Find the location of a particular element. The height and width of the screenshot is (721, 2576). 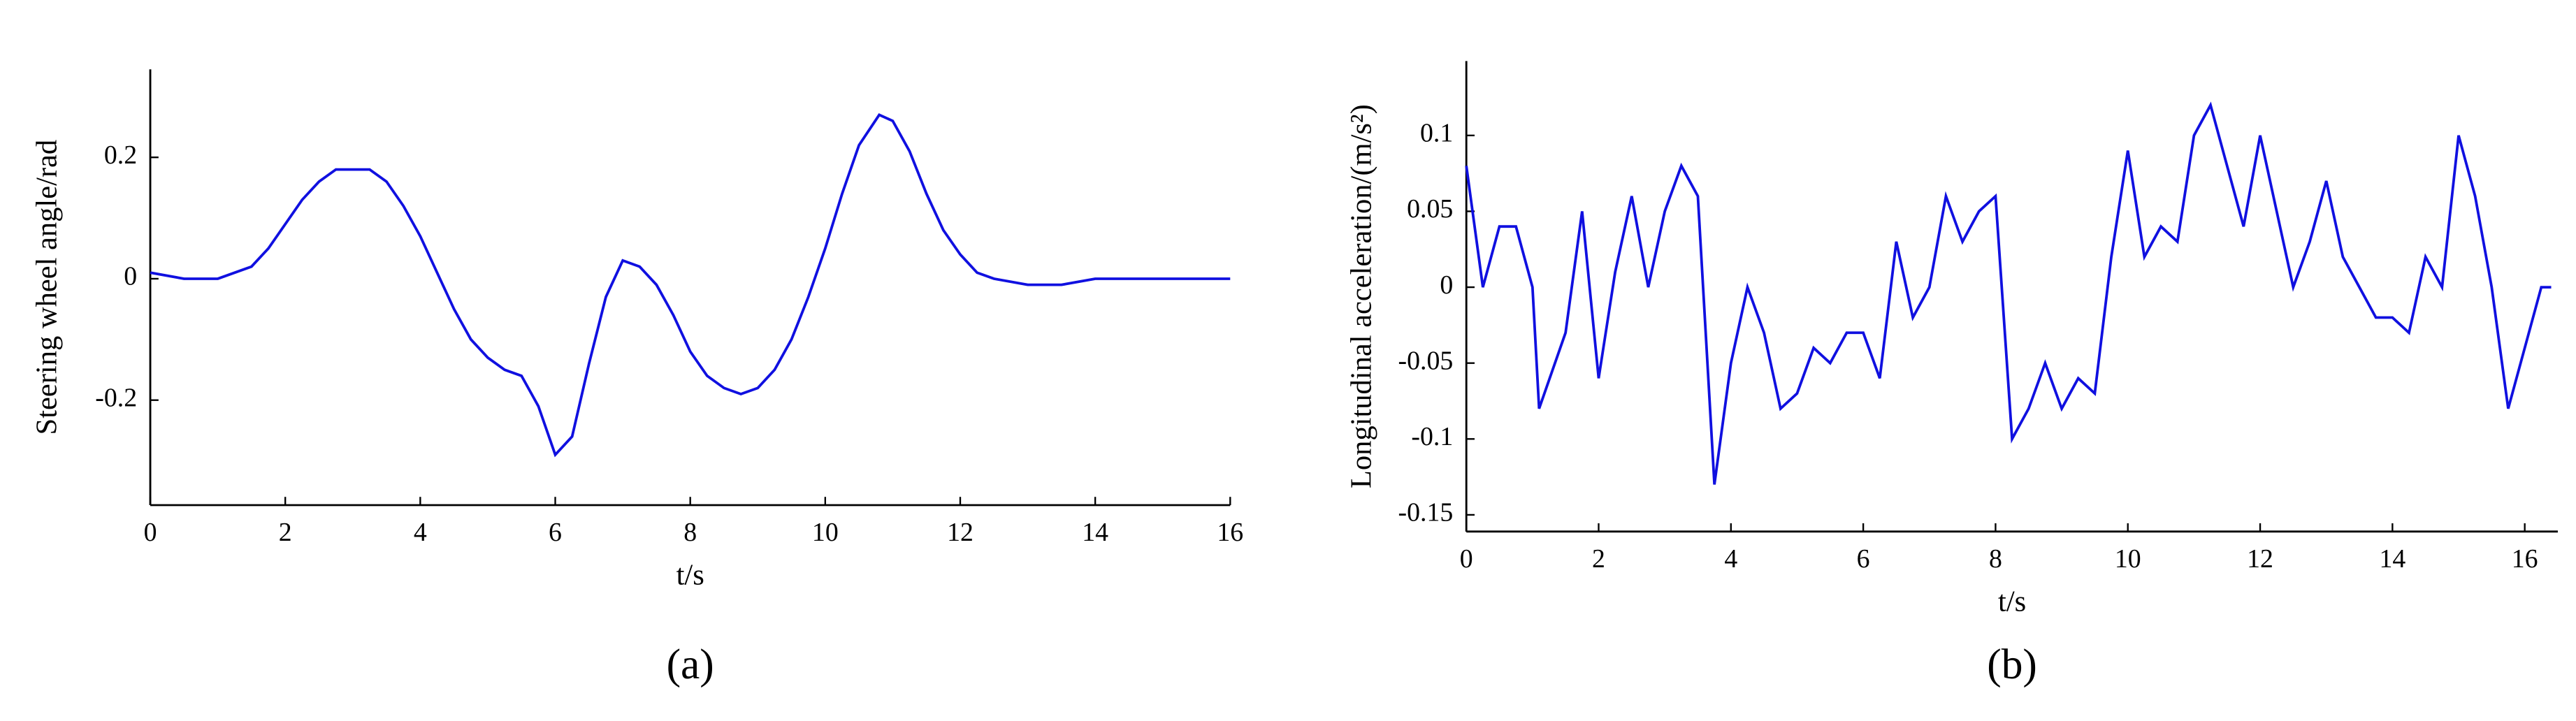

y-tick-label: -0.05 is located at coordinates (1426, 360).